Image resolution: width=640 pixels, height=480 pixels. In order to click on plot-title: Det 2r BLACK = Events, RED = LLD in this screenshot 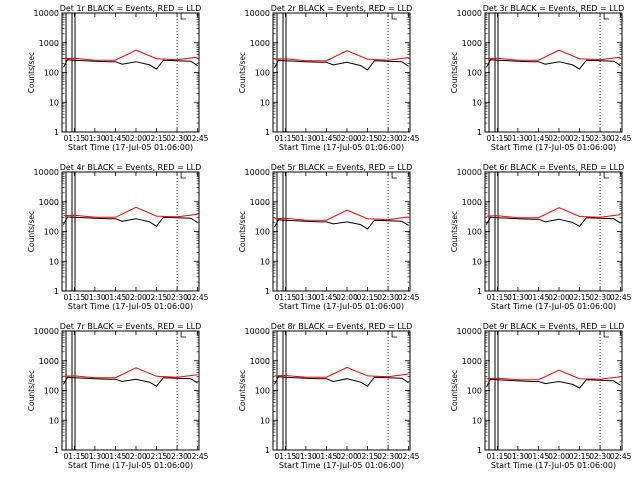, I will do `click(342, 8)`.